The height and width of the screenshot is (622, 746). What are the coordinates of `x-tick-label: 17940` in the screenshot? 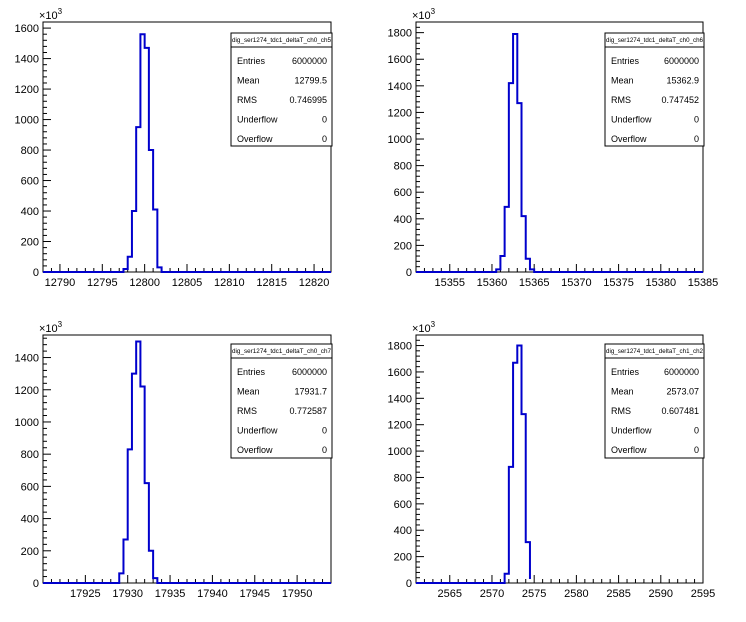 It's located at (212, 594).